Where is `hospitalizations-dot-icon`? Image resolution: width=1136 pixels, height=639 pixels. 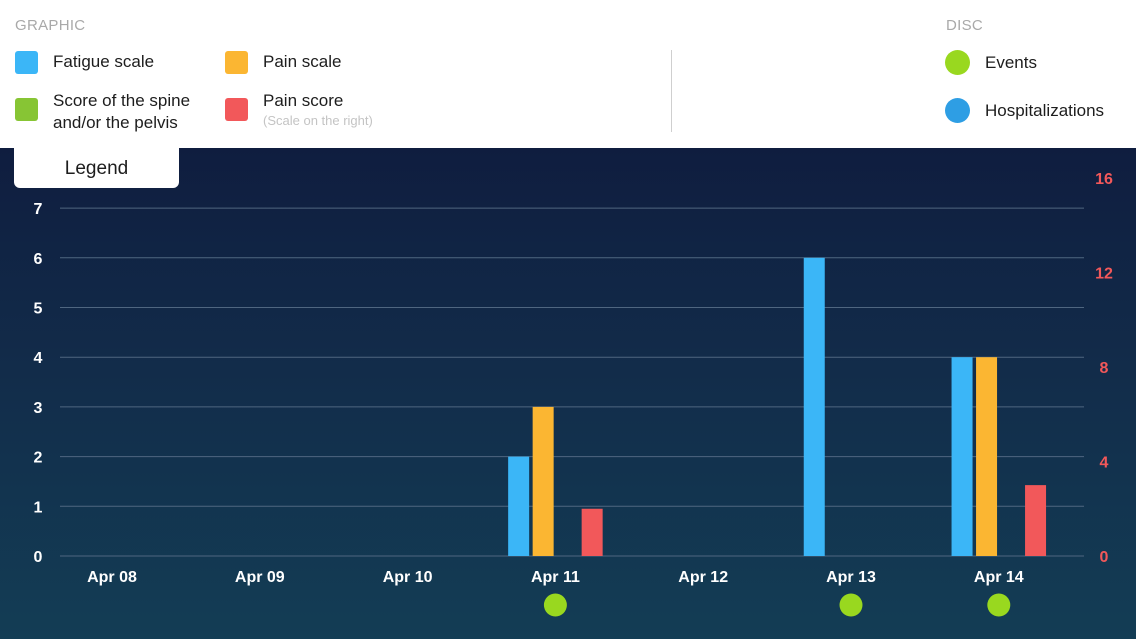
hospitalizations-dot-icon is located at coordinates (957, 110).